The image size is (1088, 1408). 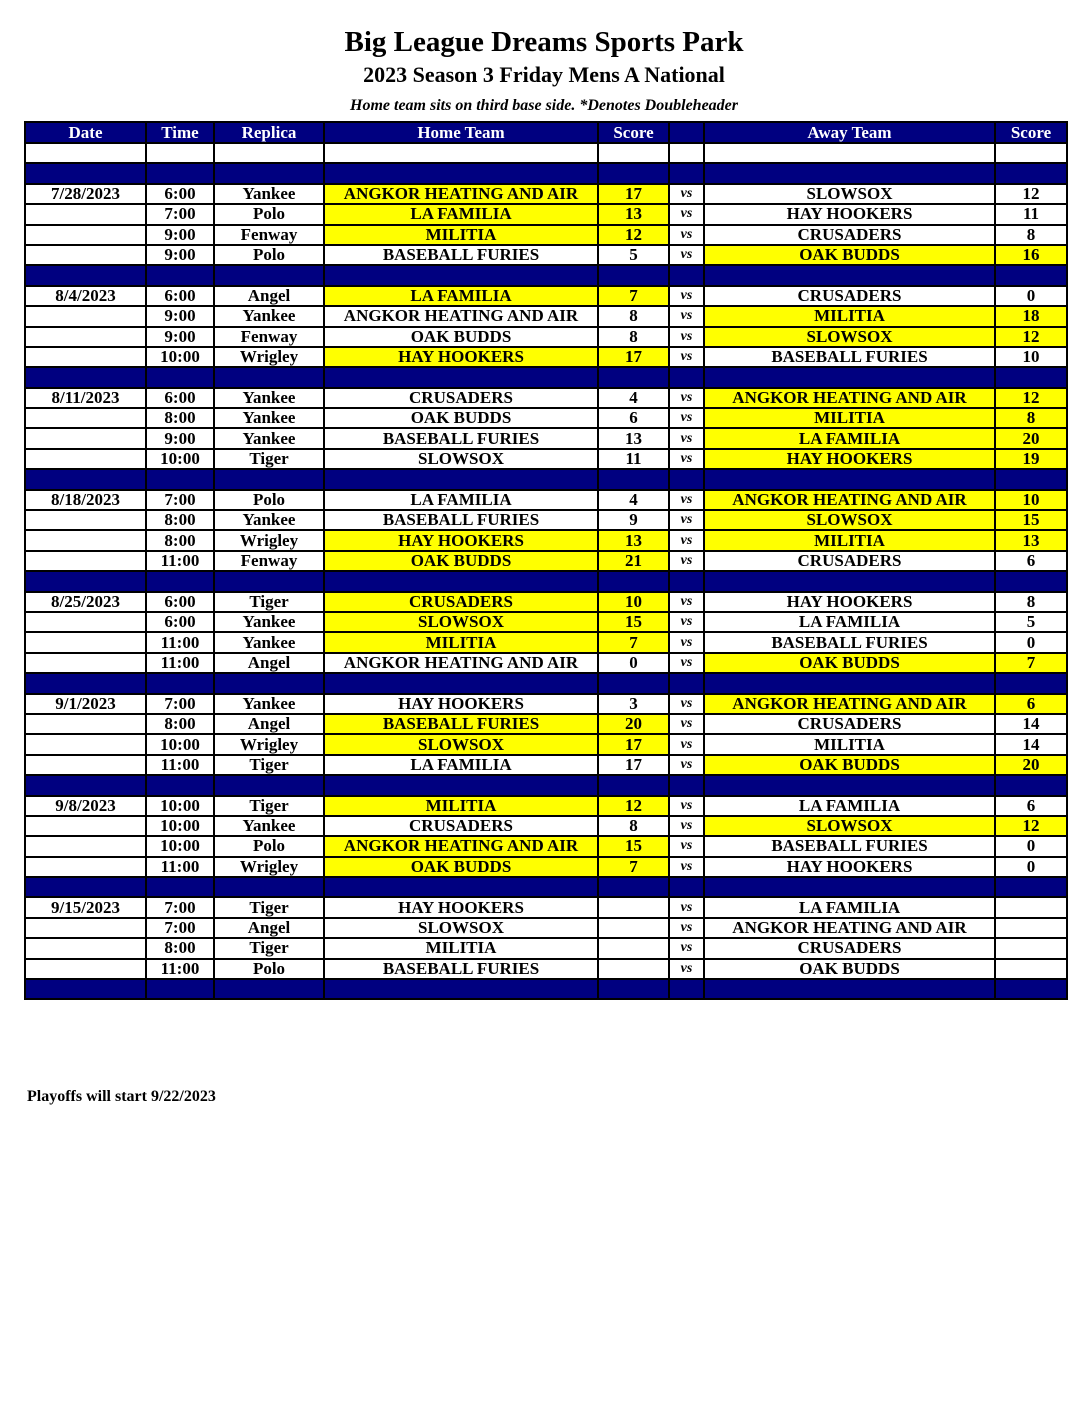 I want to click on col-home-score: Score, so click(x=633, y=132).